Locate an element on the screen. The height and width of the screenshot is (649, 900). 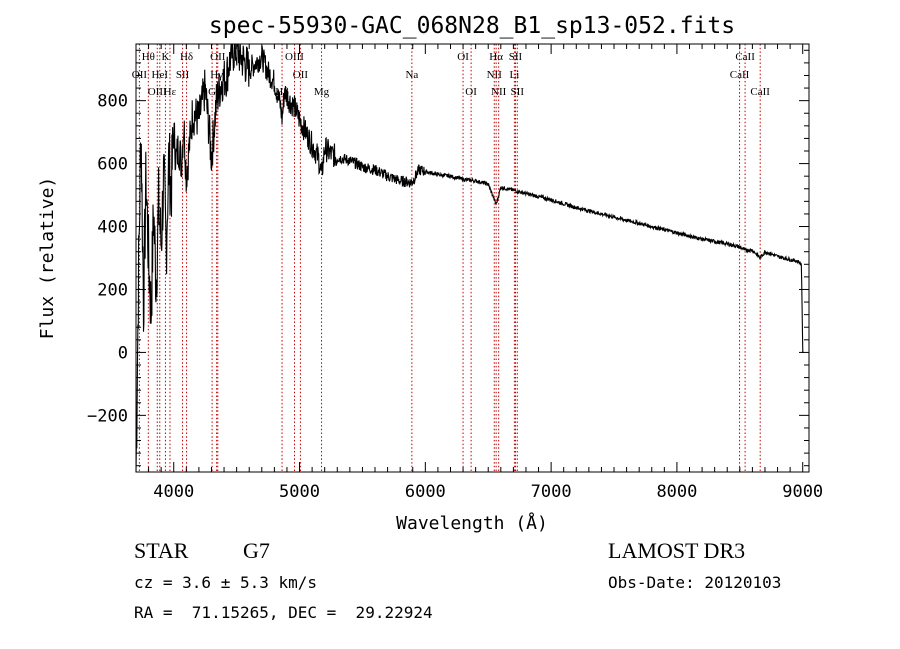
y-tick-label-800: 800 is located at coordinates (112, 102).